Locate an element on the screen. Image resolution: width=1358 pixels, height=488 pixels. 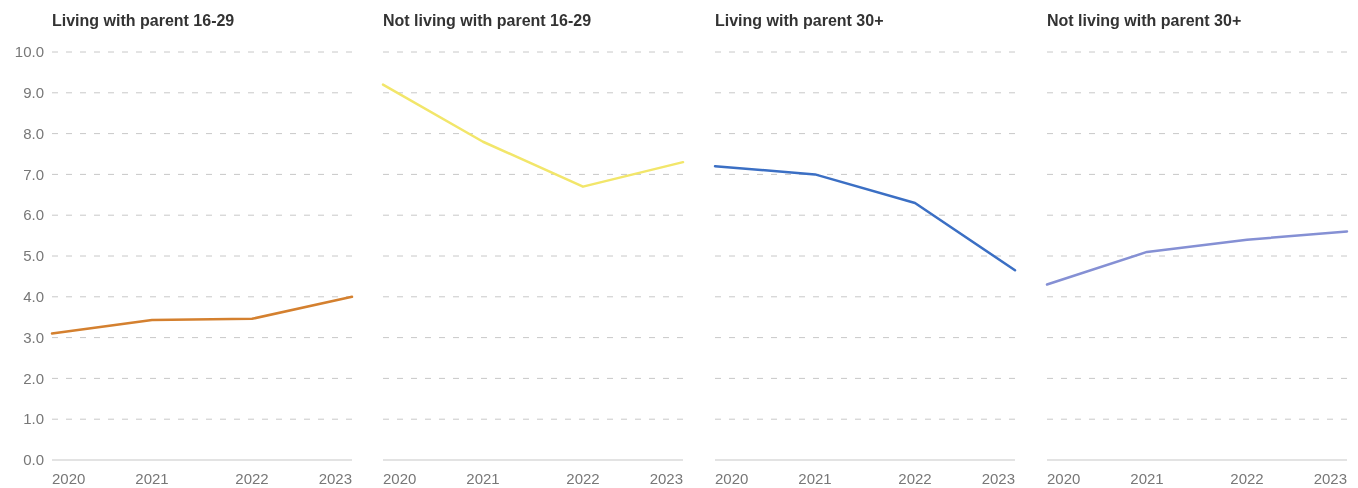
chart-title: Living with parent 30+ is located at coordinates (799, 20).